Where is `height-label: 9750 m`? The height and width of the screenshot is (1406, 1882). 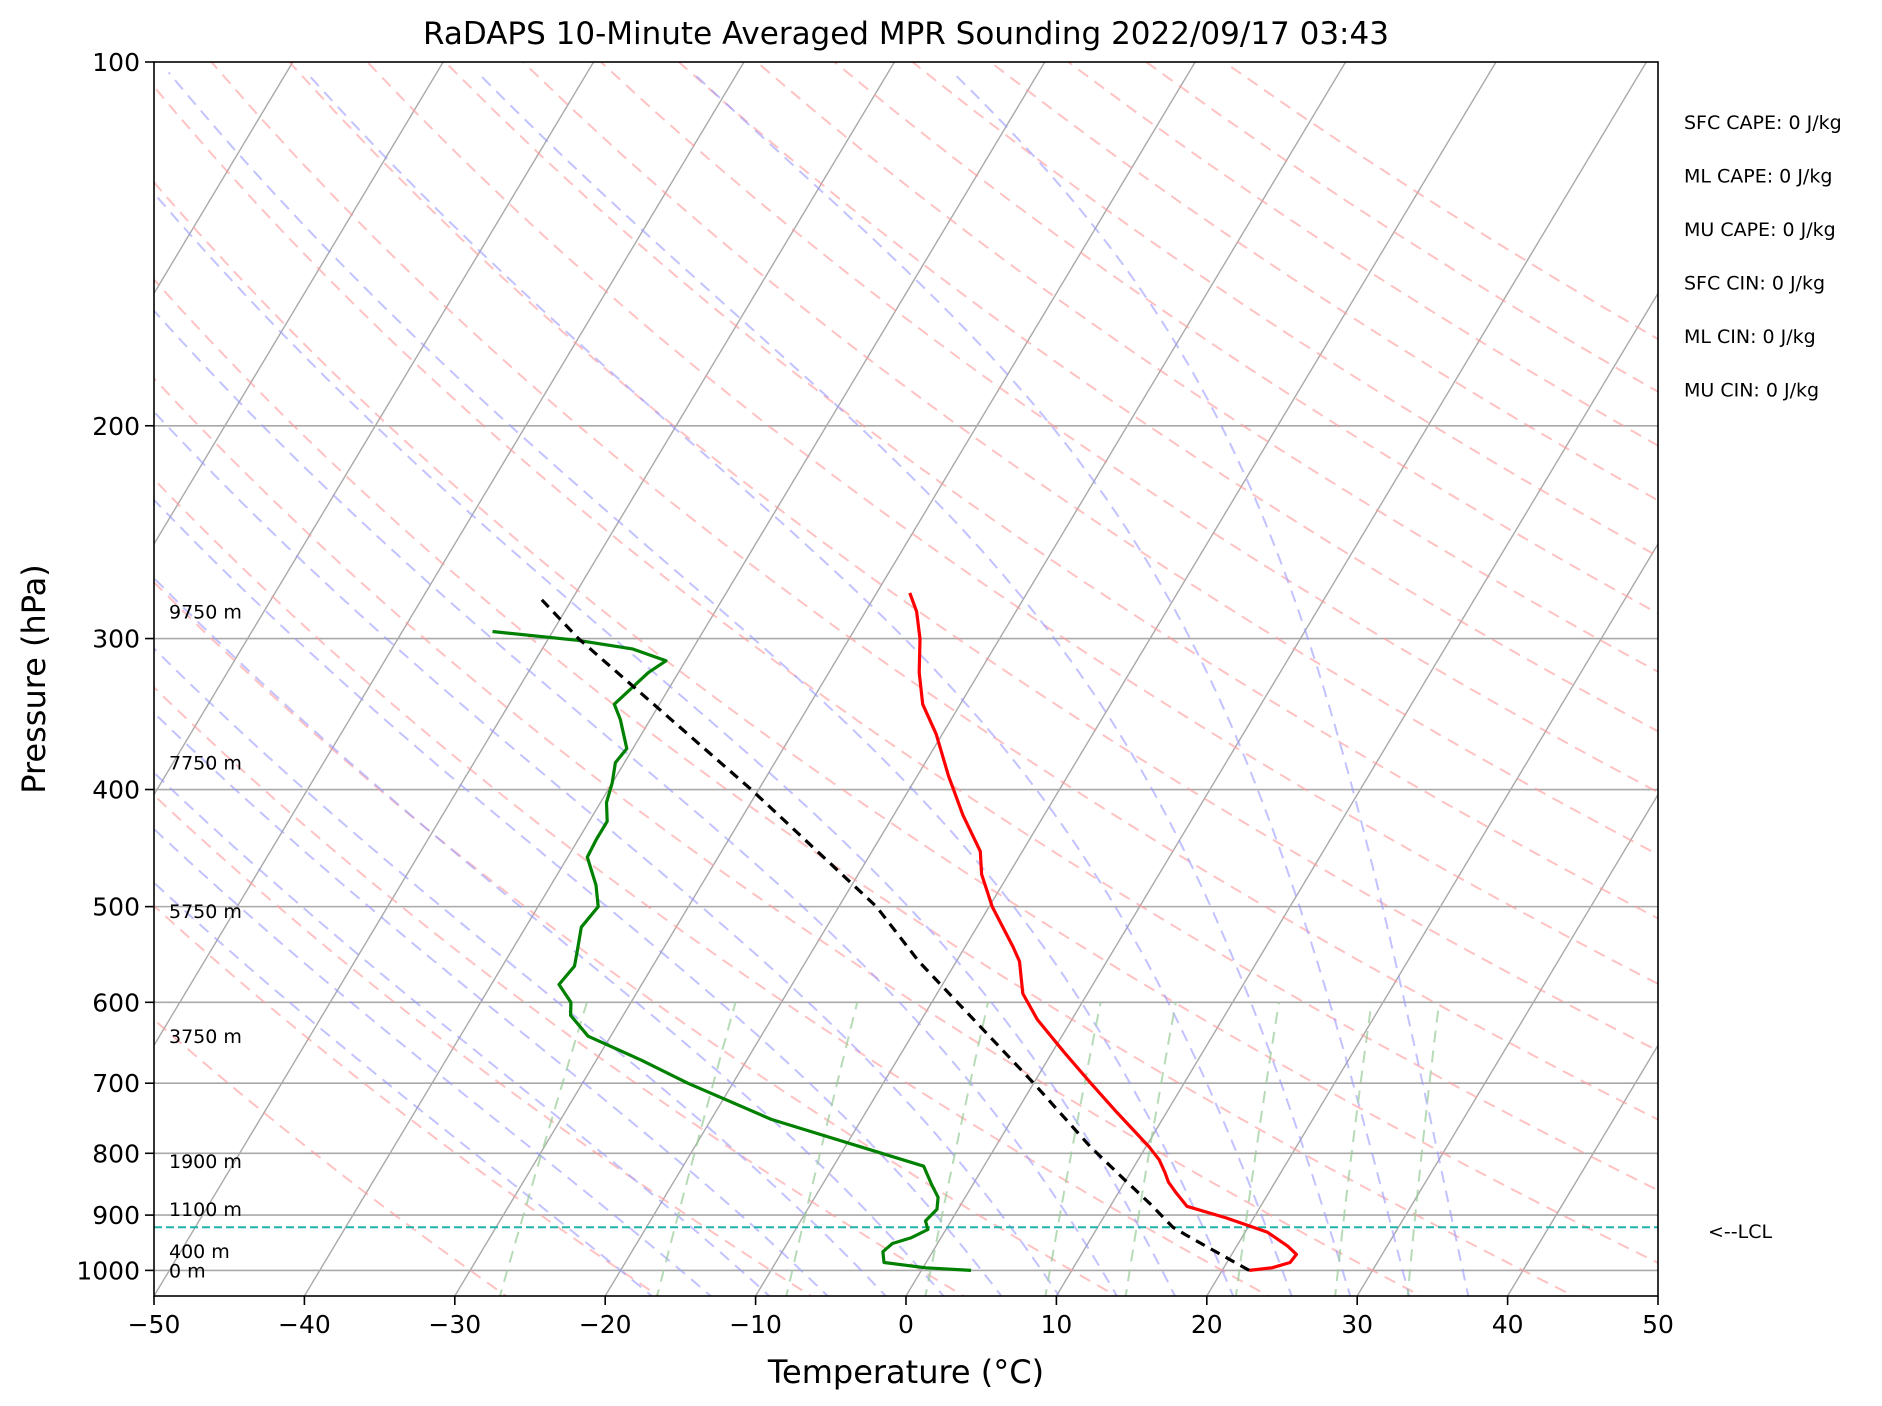 height-label: 9750 m is located at coordinates (205, 613).